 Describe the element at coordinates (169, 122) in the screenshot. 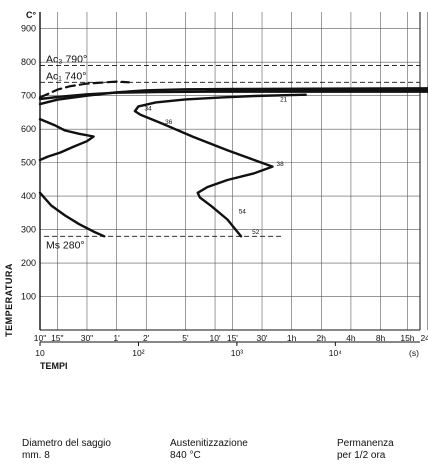

I see `hardness-label: 36` at that location.